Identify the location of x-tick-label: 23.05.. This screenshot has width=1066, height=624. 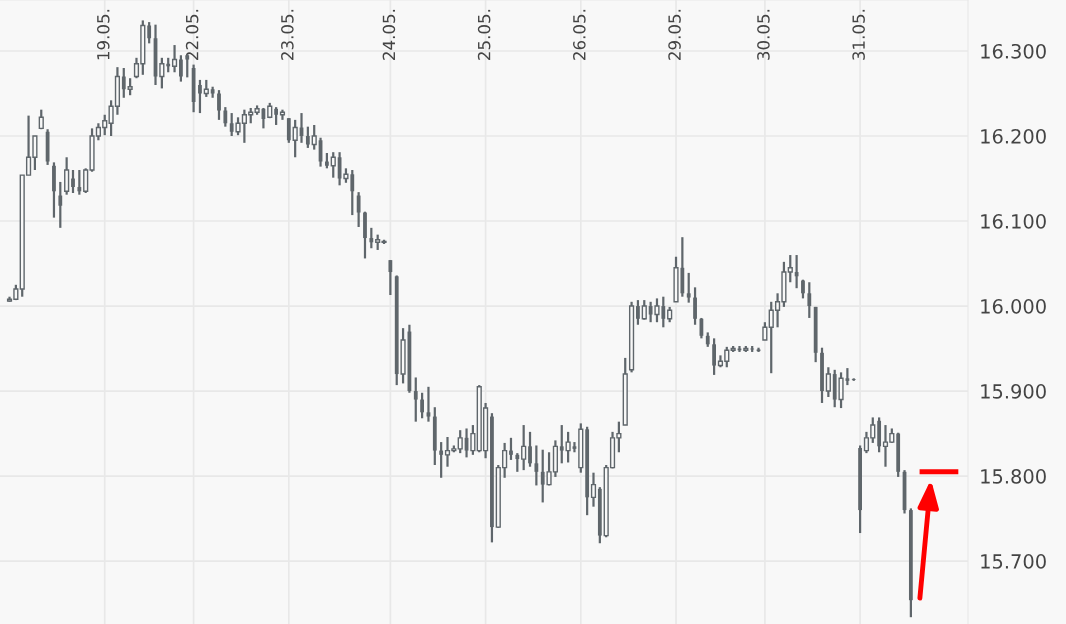
(287, 34).